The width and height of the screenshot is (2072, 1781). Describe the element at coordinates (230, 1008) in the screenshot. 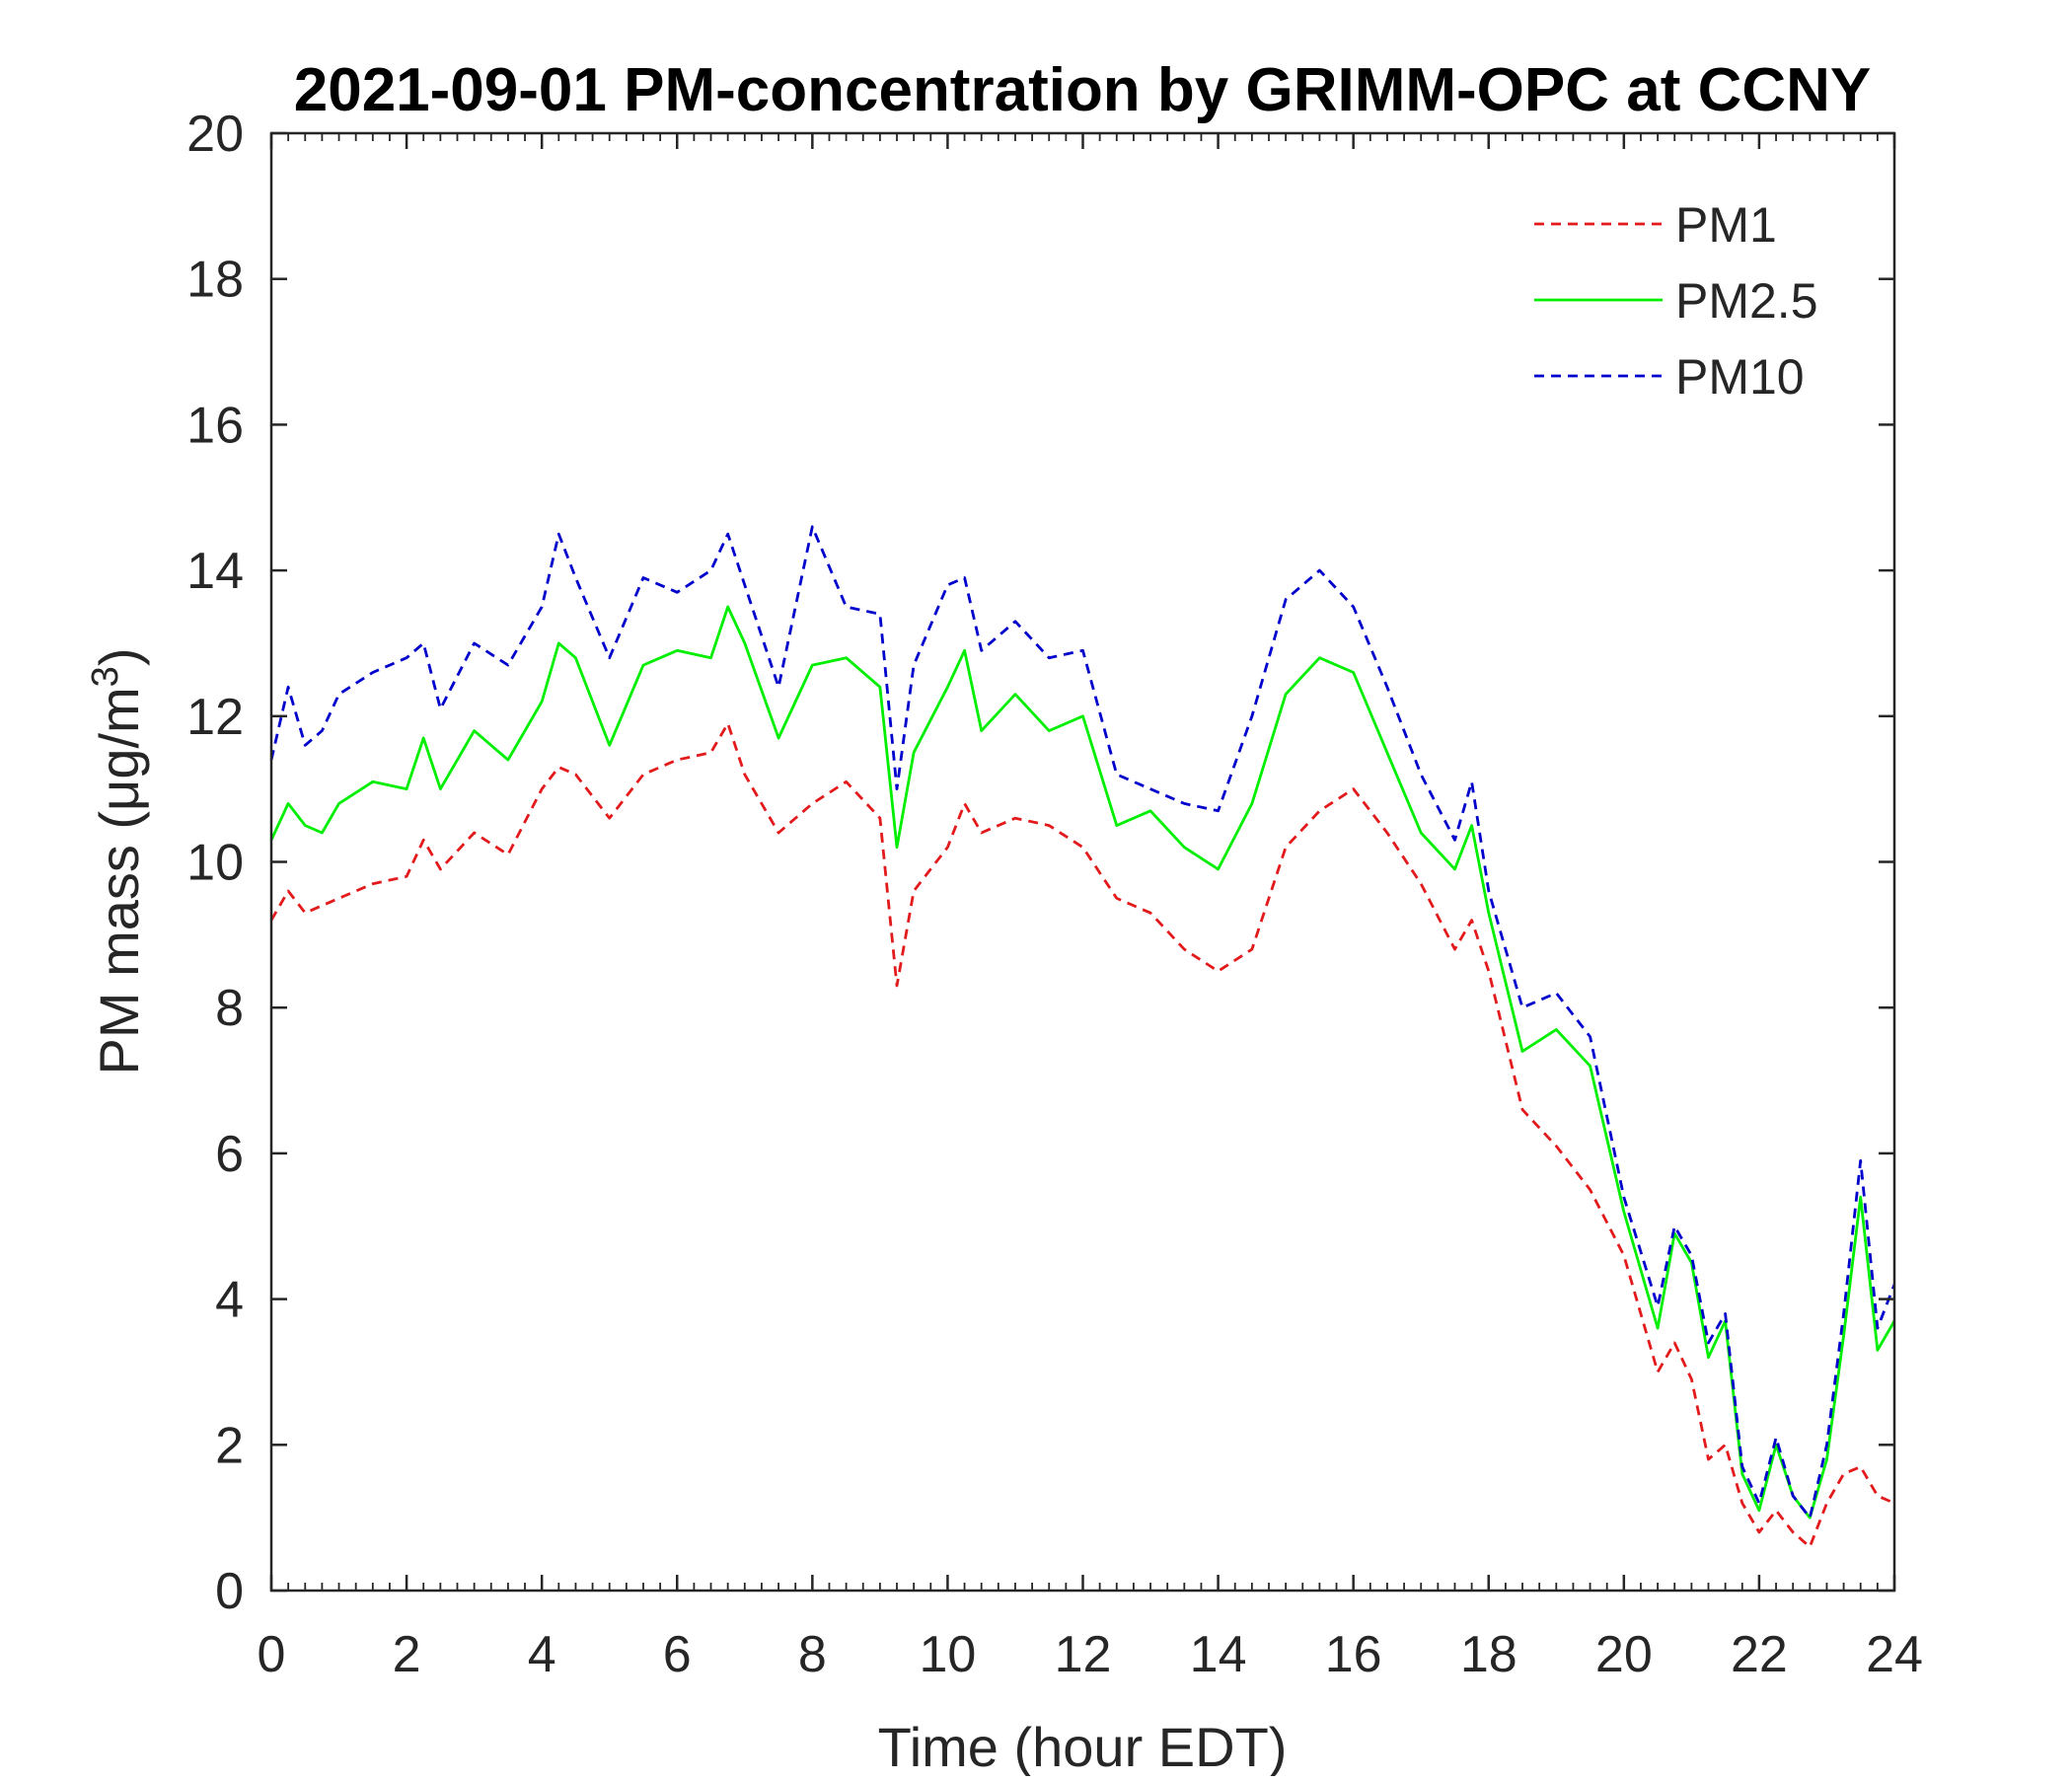

I see `y-tick-label: 8` at that location.